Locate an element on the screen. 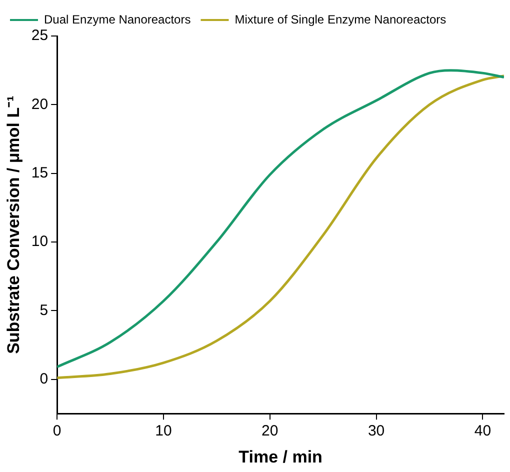  y-tick-label: 5 is located at coordinates (44, 310).